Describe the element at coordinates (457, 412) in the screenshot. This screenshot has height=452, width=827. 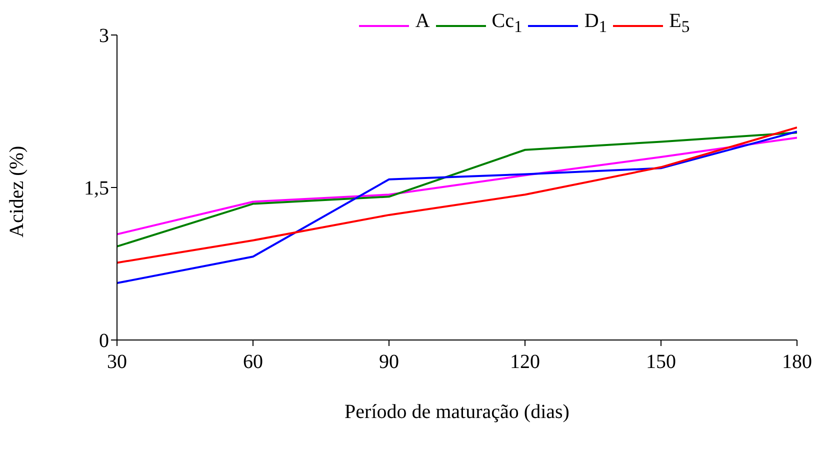
I see `x-axis-title: Período de maturação (dias)` at that location.